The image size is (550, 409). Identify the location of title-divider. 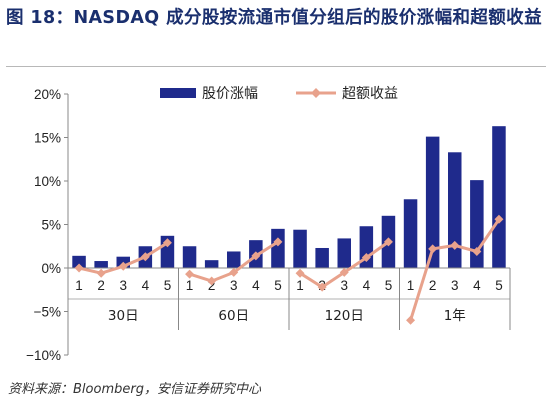
(276, 66).